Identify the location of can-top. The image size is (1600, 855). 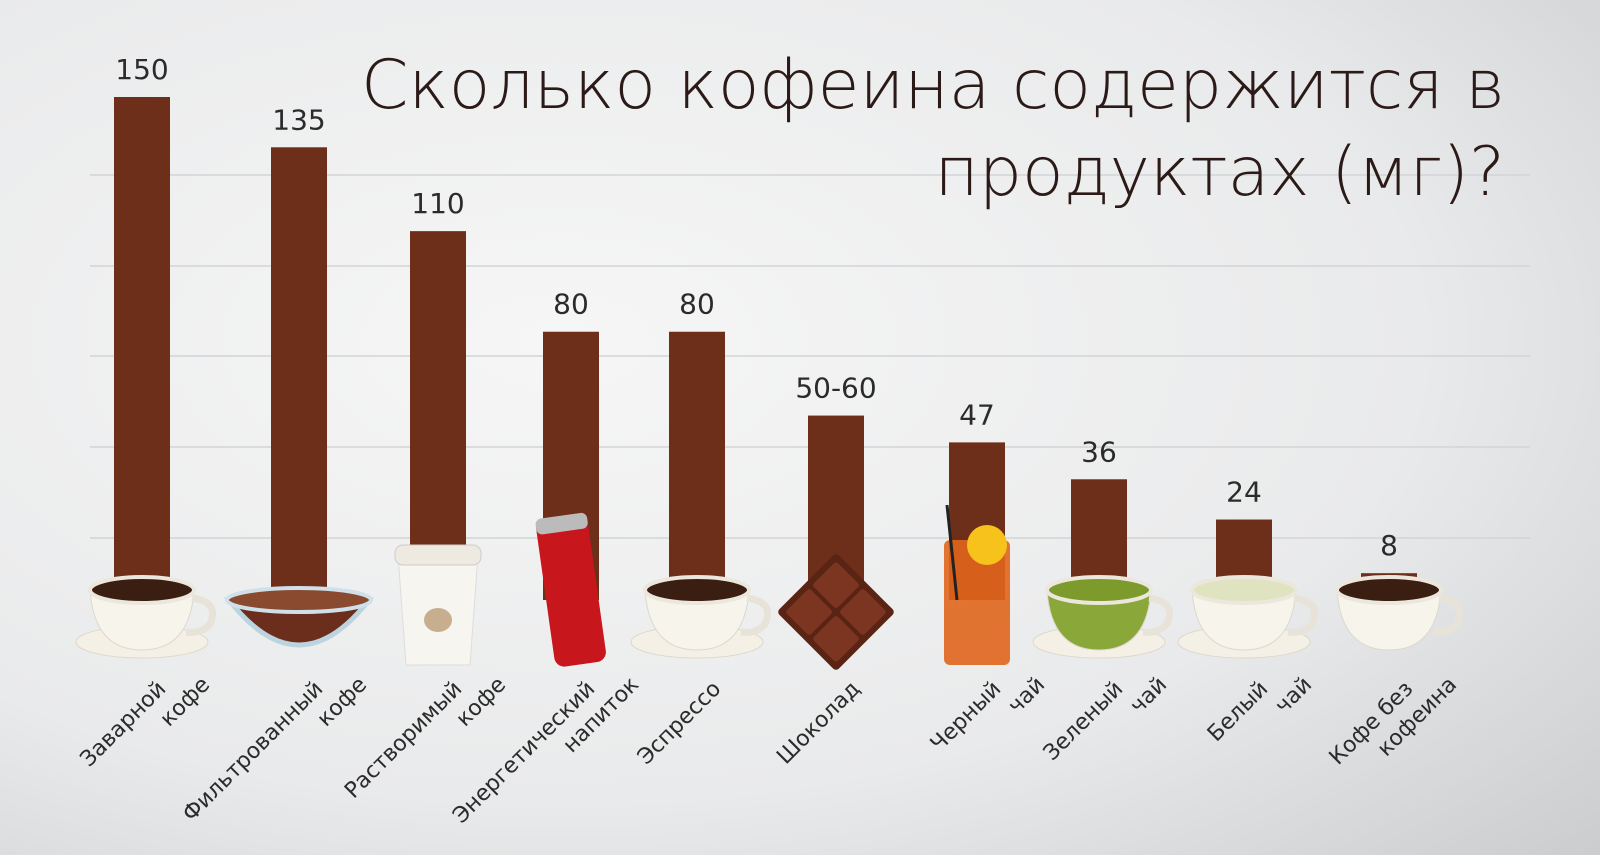
(561, 523).